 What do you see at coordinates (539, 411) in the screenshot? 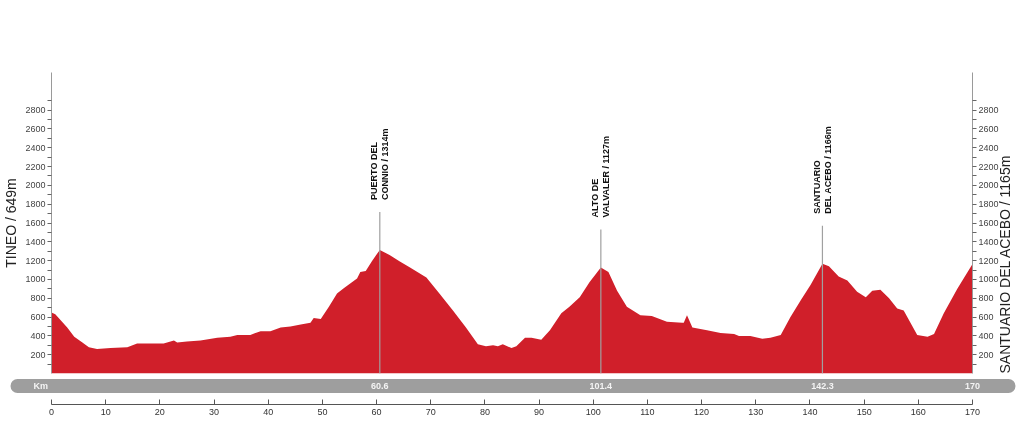
I see `x-tick-label: 90` at bounding box center [539, 411].